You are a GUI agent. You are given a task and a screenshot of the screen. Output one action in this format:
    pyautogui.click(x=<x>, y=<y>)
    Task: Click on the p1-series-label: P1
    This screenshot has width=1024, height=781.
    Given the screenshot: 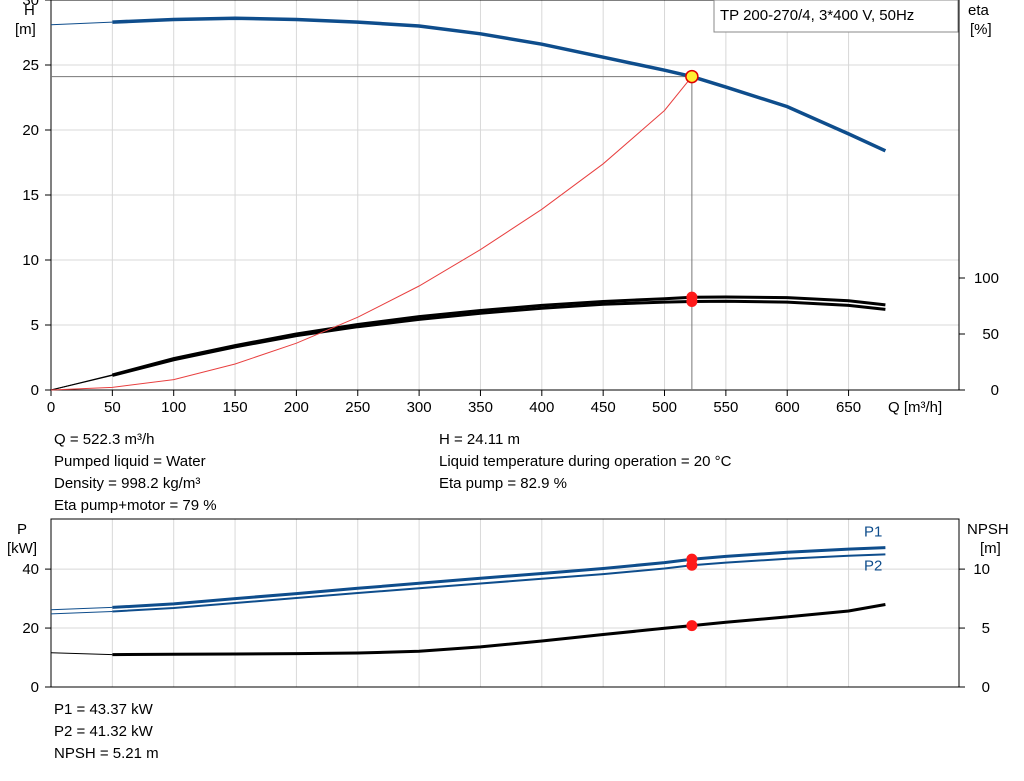 What is the action you would take?
    pyautogui.click(x=873, y=532)
    